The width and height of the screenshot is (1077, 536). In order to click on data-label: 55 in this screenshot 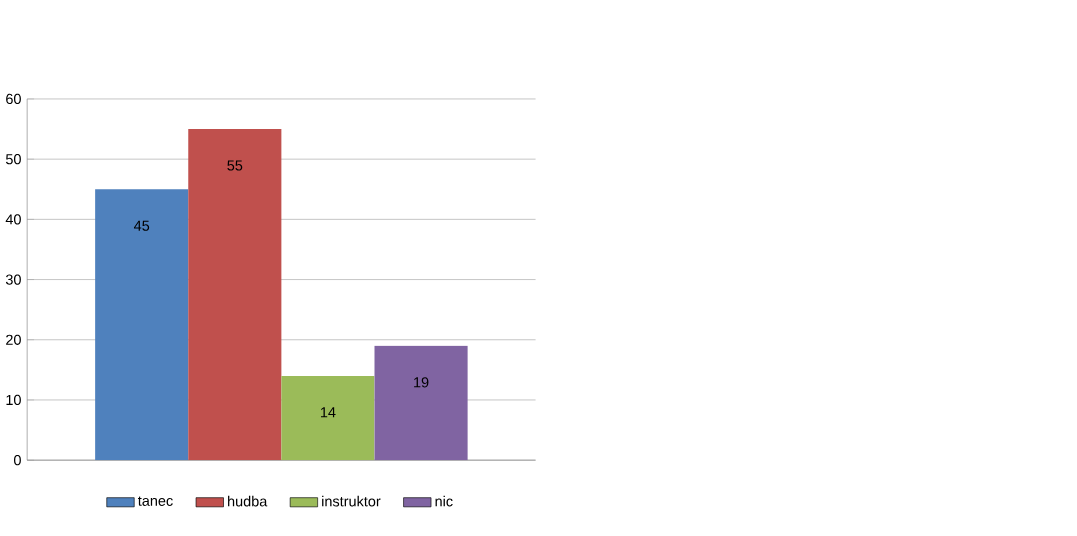, I will do `click(235, 165)`.